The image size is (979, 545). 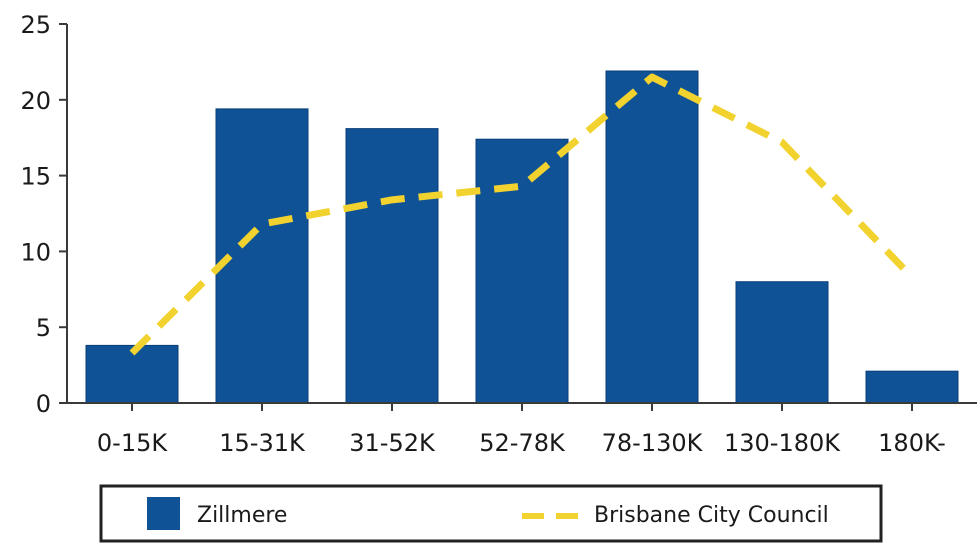 What do you see at coordinates (653, 443) in the screenshot?
I see `x-tick-label: 78-130K` at bounding box center [653, 443].